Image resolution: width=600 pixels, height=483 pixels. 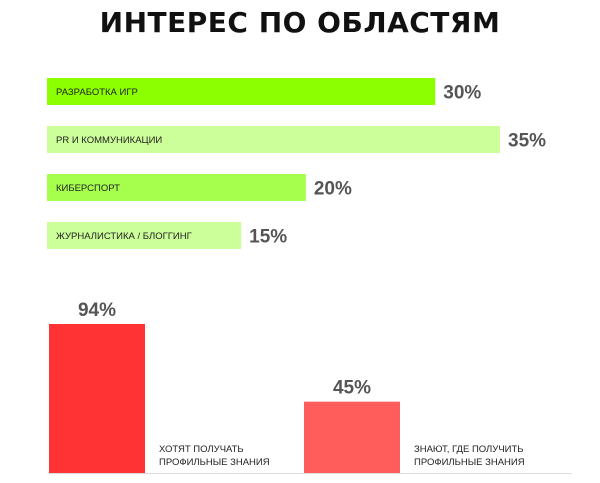 I want to click on hbar-label-1: РАЗРАБОТКА ИГР, so click(x=97, y=92).